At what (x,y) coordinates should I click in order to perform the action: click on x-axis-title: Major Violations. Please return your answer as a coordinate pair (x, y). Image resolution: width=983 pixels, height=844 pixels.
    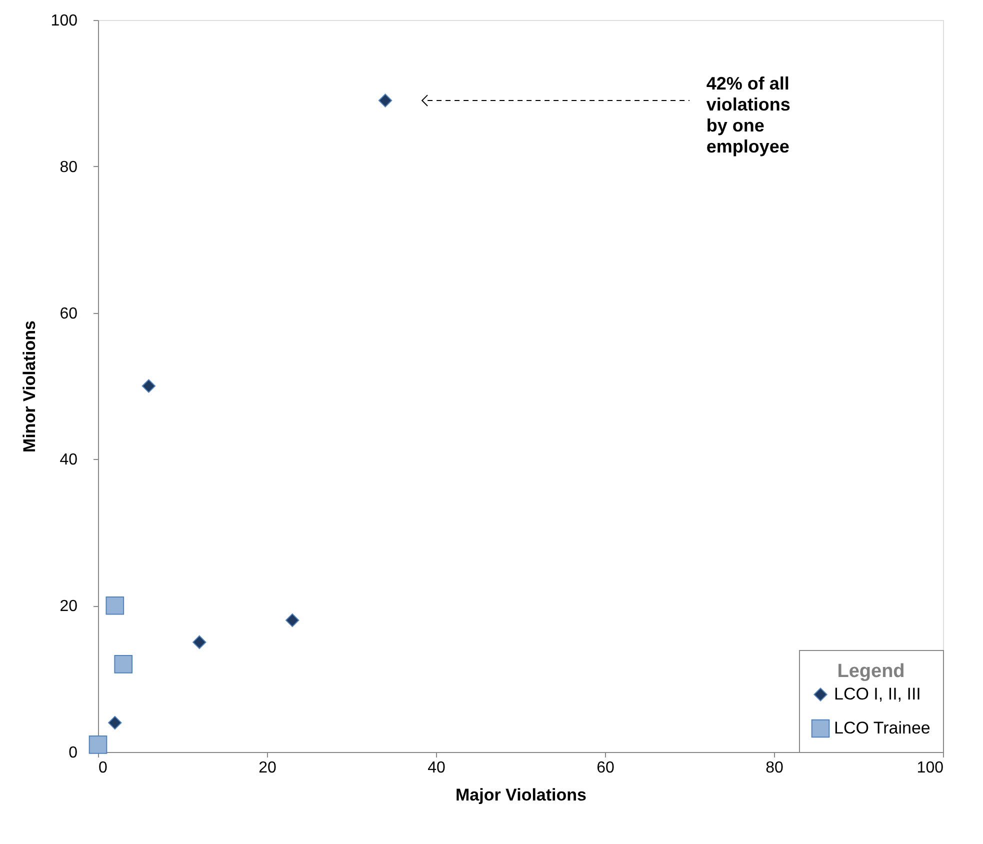
    Looking at the image, I should click on (521, 795).